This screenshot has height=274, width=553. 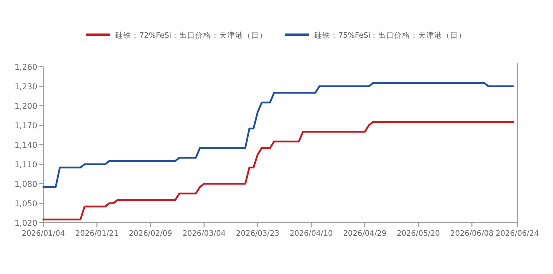 I want to click on y-tick-label: 1,140, so click(x=26, y=145).